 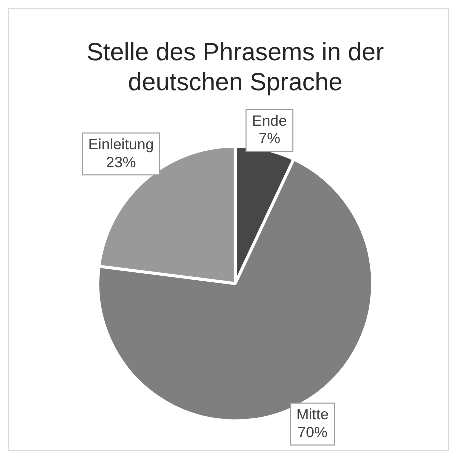 What do you see at coordinates (235, 67) in the screenshot?
I see `chart-title: Stelle des Phrasems in der deutschen Sprache` at bounding box center [235, 67].